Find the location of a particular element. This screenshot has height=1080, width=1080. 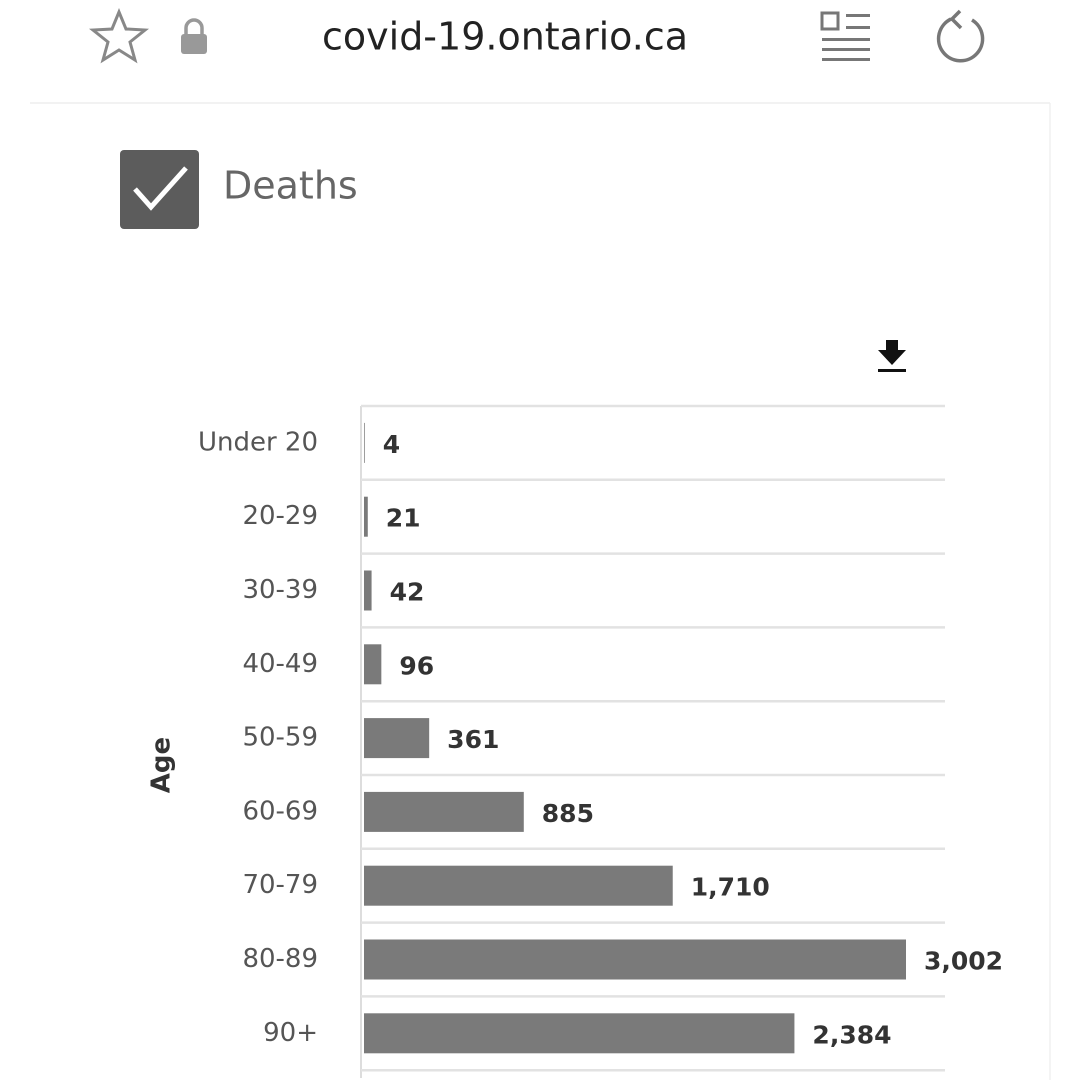

checkbox is located at coordinates (159, 189).